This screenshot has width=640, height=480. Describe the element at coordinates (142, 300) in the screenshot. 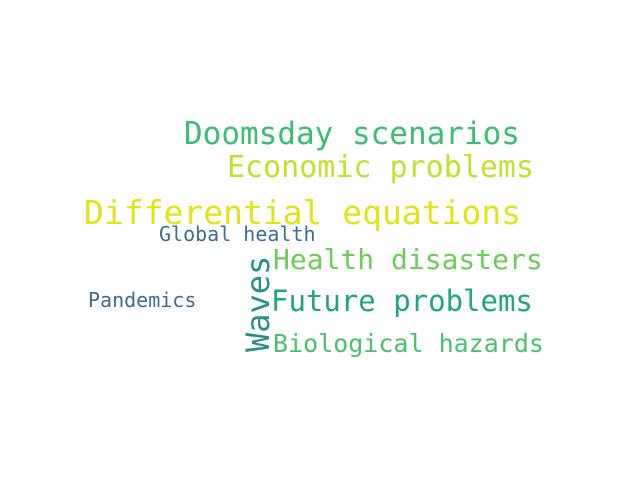

I see `word-pandemics: Pandemics` at that location.